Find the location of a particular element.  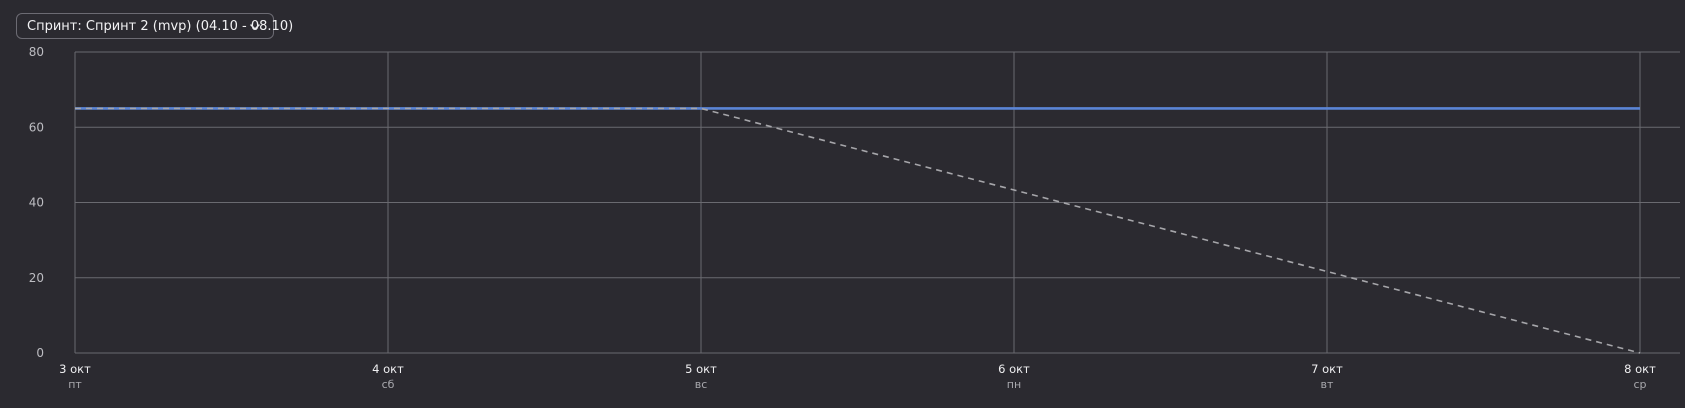

x-tick-date: 5 окт is located at coordinates (701, 369).